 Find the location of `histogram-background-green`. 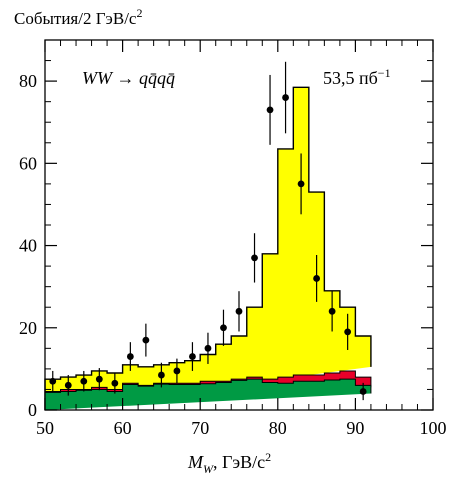

histogram-background-green is located at coordinates (208, 394).